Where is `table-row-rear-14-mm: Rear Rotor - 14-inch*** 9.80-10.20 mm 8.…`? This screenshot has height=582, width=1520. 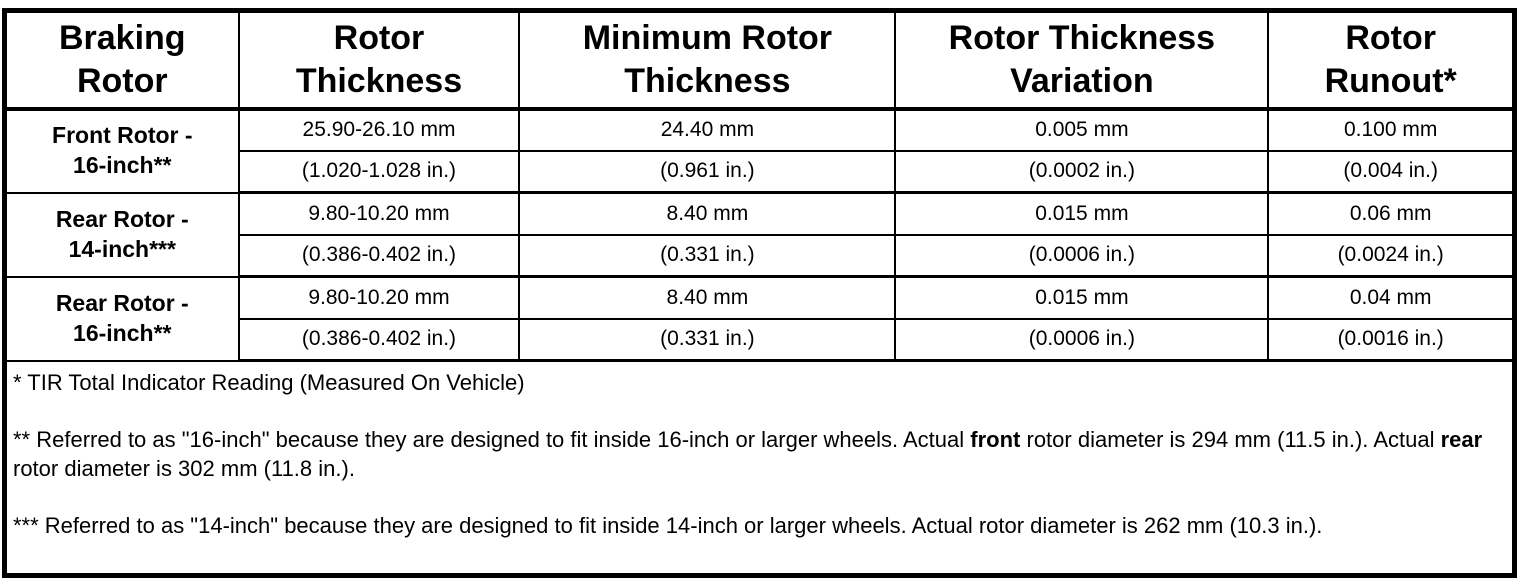 table-row-rear-14-mm: Rear Rotor - 14-inch*** 9.80-10.20 mm 8.… is located at coordinates (759, 234).